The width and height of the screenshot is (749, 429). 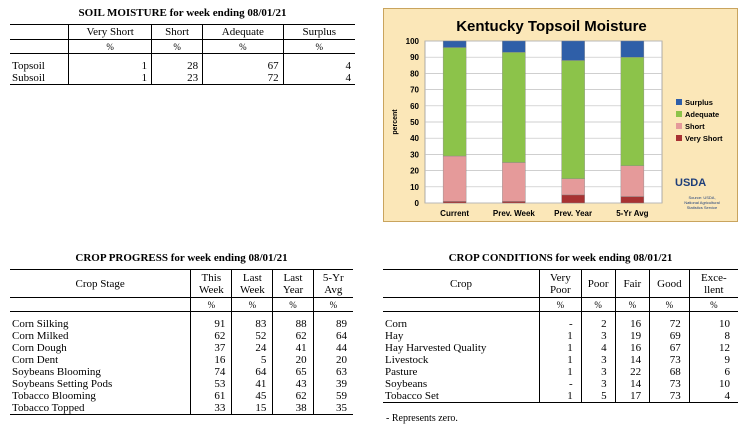 I want to click on legend-label: Very Short, so click(x=704, y=138).